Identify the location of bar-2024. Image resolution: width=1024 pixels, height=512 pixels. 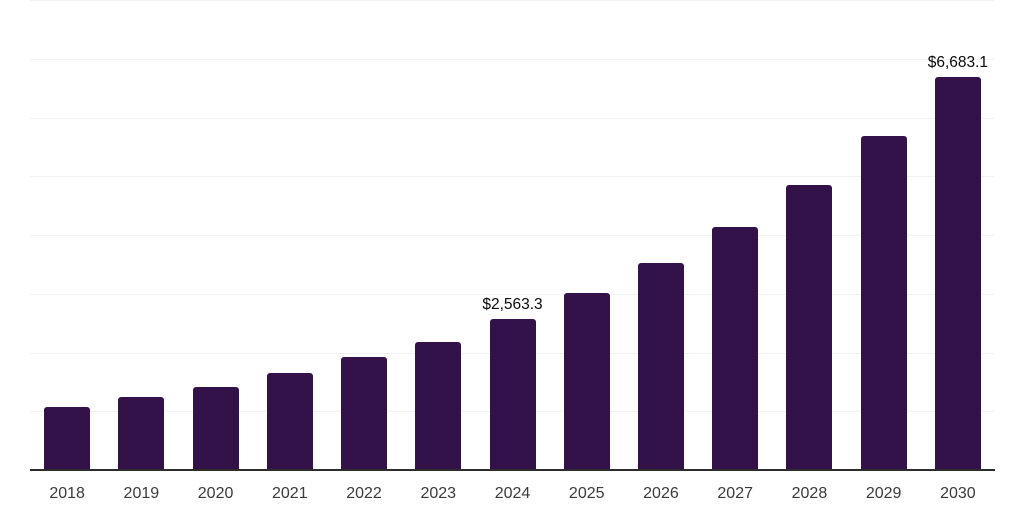
(512, 394).